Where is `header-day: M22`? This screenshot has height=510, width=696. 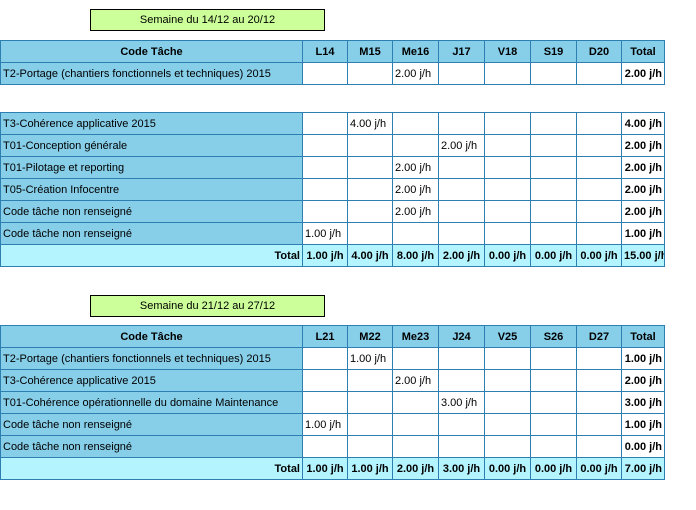 header-day: M22 is located at coordinates (370, 336).